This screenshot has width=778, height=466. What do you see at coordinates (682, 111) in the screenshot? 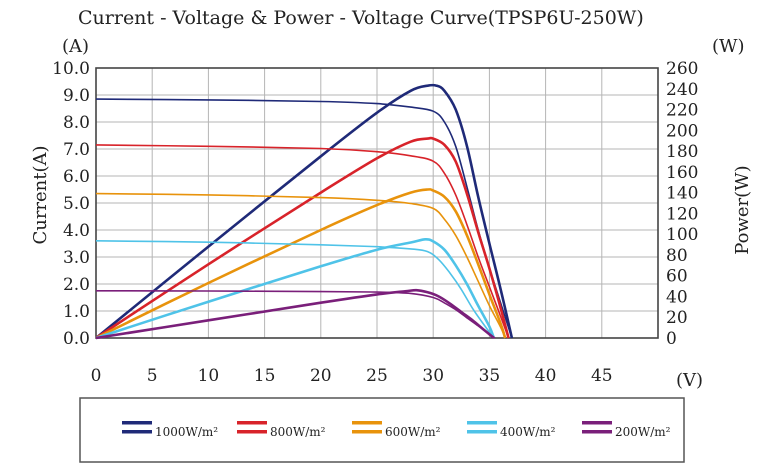
I see `y-right-tick-label: 220` at bounding box center [682, 111].